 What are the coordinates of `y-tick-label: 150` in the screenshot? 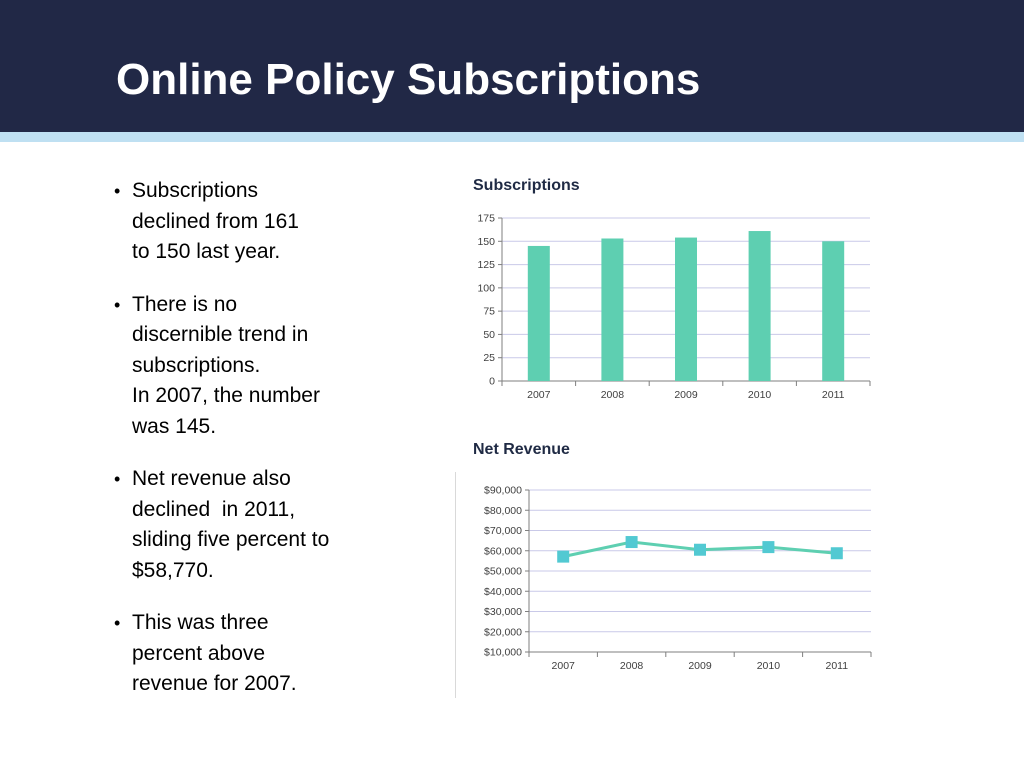 It's located at (486, 242).